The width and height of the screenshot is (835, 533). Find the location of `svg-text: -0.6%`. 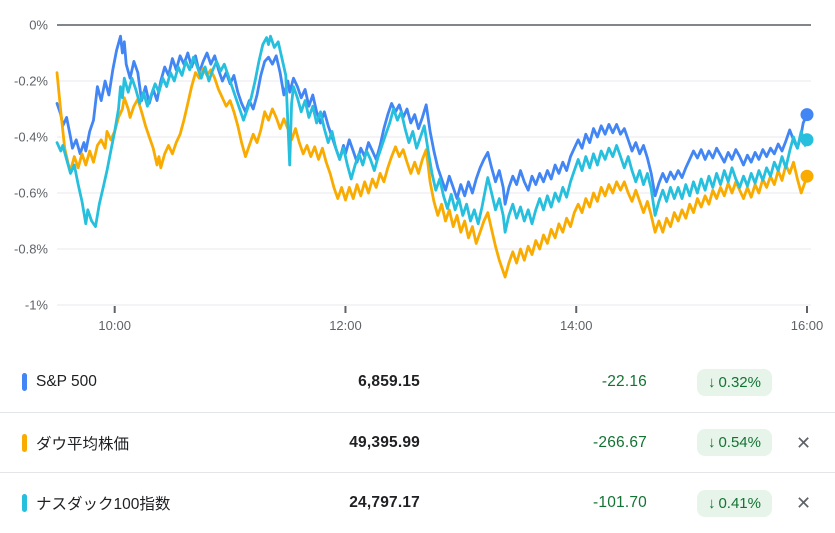

svg-text: -0.6% is located at coordinates (31, 193).